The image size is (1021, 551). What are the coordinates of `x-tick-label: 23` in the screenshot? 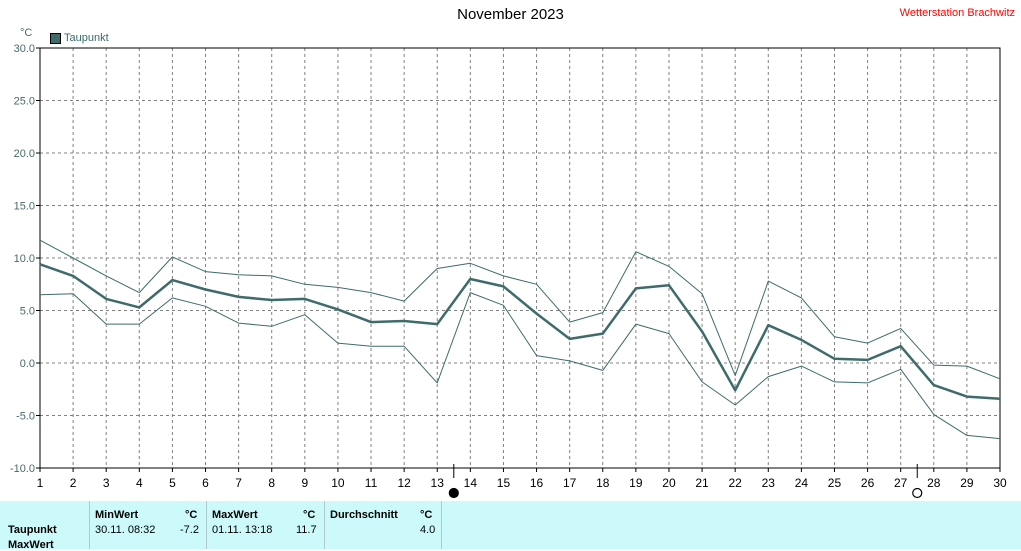 It's located at (769, 483).